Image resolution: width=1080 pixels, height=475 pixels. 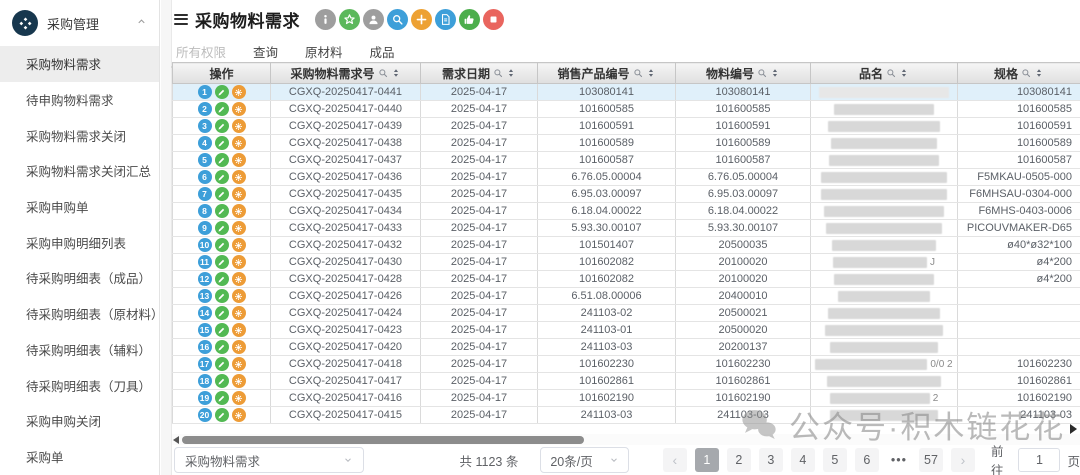 I want to click on row-index-badge: 6, so click(x=204, y=177).